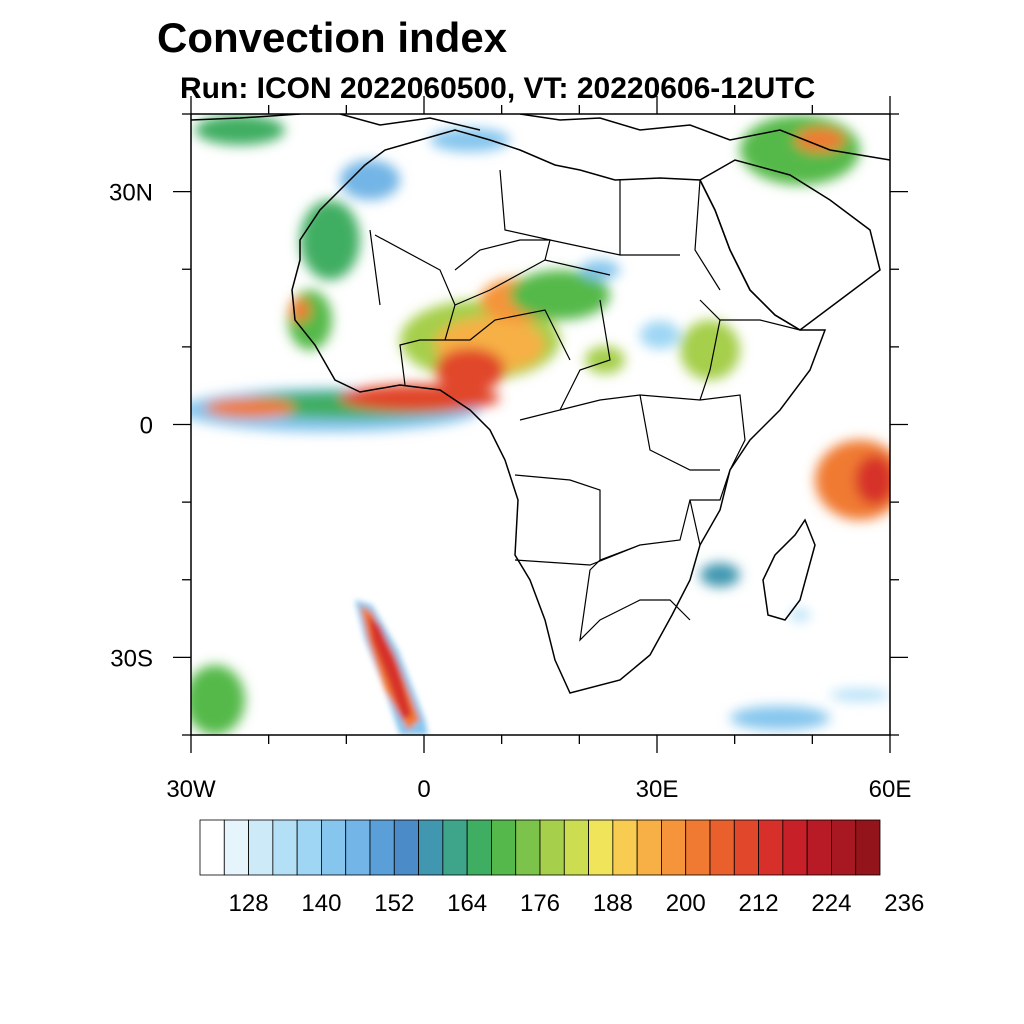 The width and height of the screenshot is (1024, 1024). Describe the element at coordinates (131, 658) in the screenshot. I see `lat-tick-label: 30S` at that location.